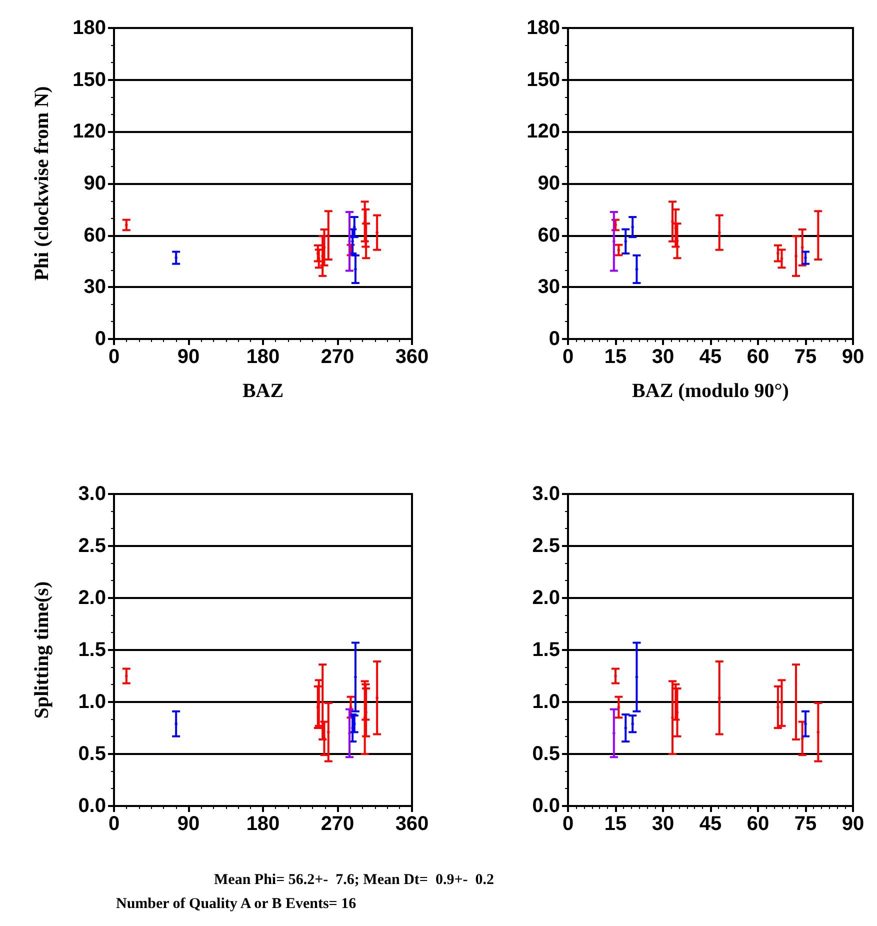  I want to click on text: Number of Quality A or B Events= 16, so click(236, 904).